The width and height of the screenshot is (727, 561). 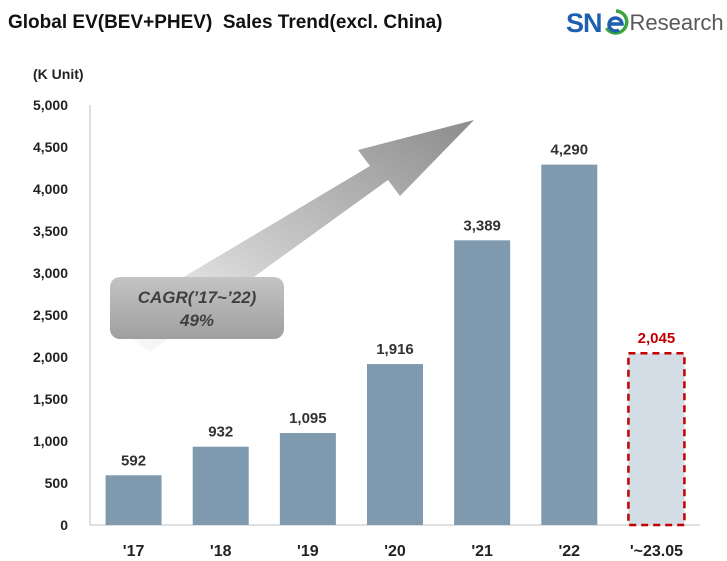 What do you see at coordinates (58, 74) in the screenshot?
I see `unit-label: (K Unit)` at bounding box center [58, 74].